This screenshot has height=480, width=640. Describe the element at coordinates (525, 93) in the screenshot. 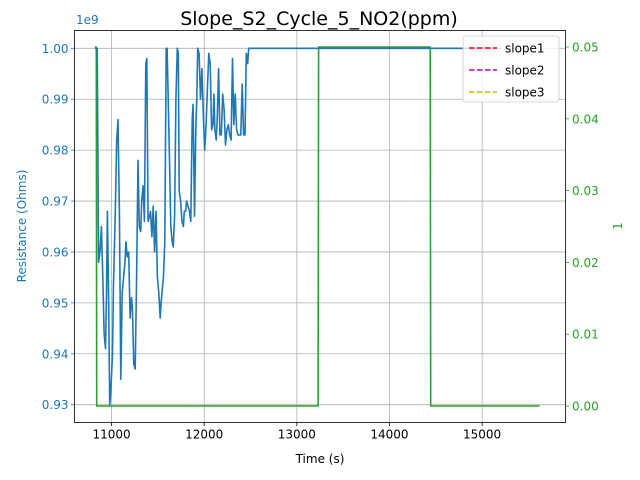

I see `legend-label: slope3` at that location.